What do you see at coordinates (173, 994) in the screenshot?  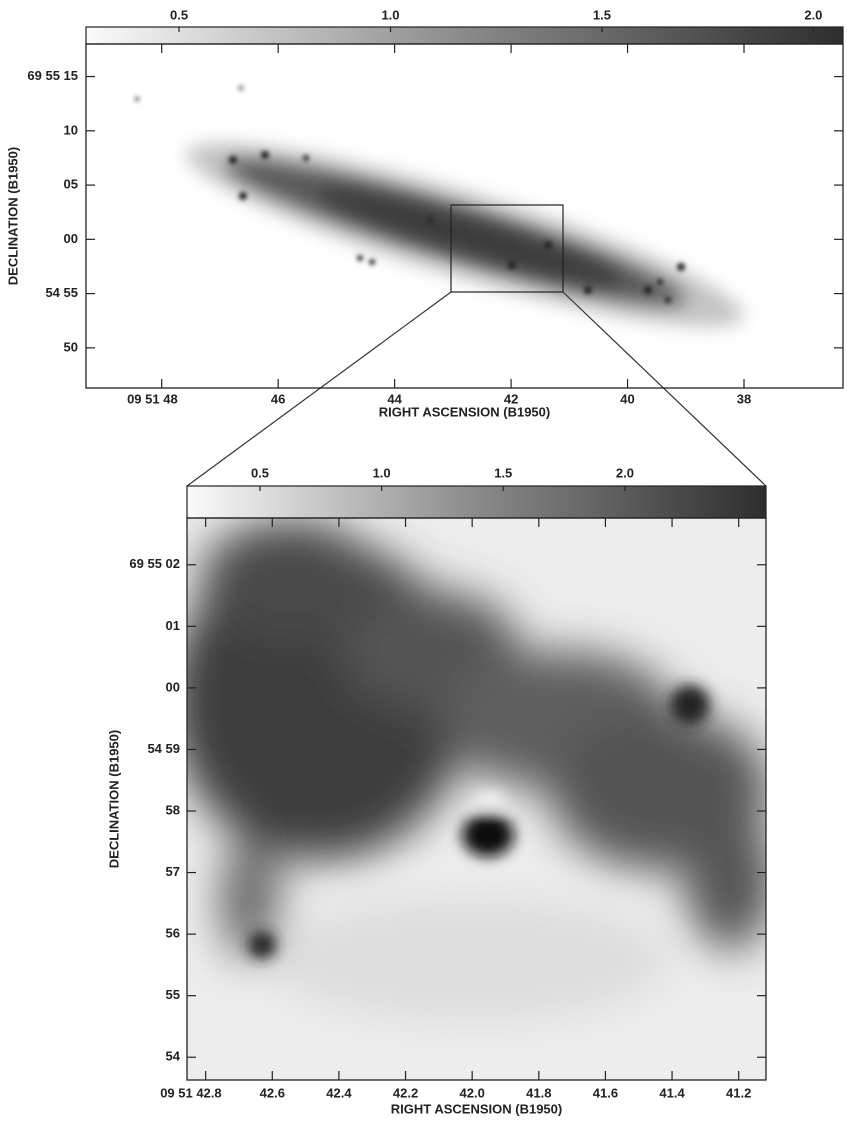 I see `y-tick-label: 55` at bounding box center [173, 994].